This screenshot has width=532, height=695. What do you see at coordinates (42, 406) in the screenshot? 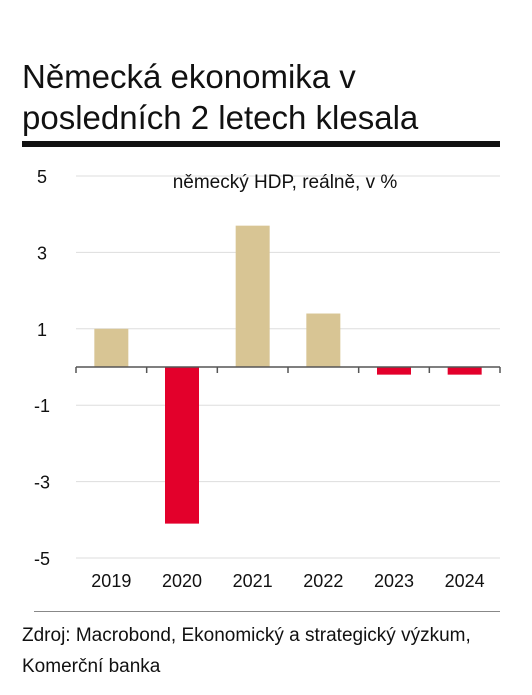
I see `y-tick-label: -1` at bounding box center [42, 406].